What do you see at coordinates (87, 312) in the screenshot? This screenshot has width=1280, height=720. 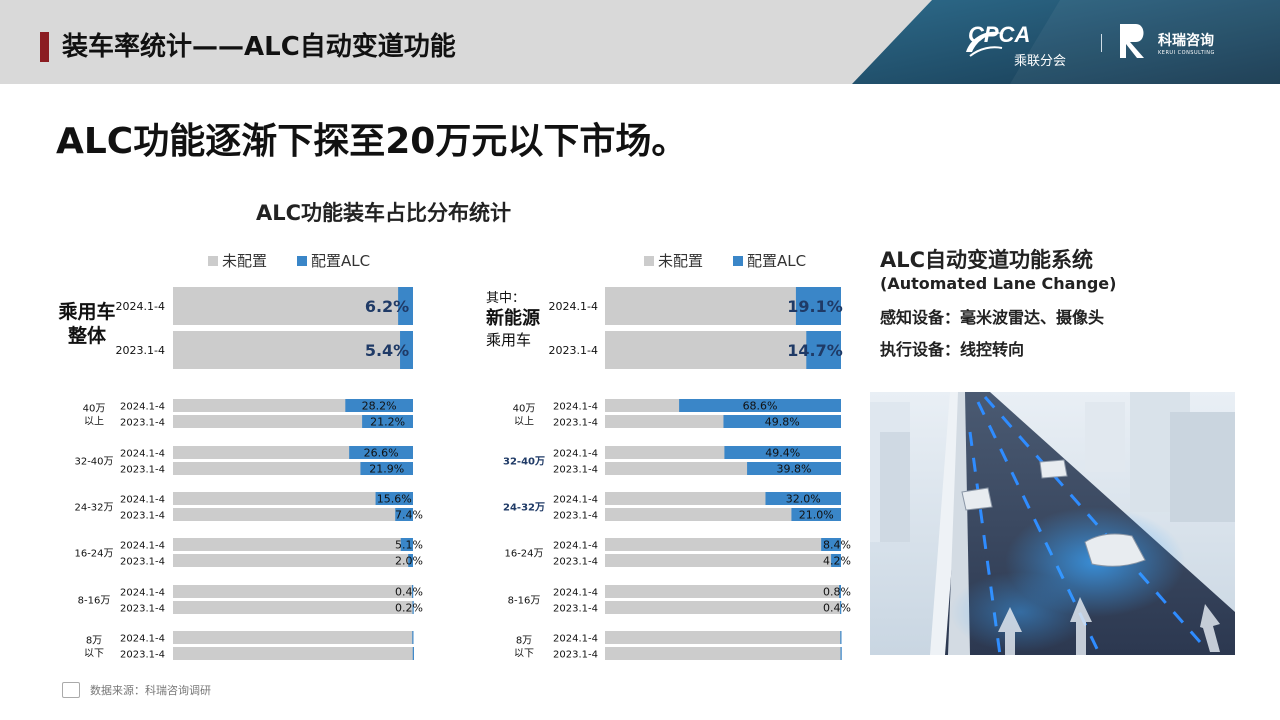 I see `left-group-line1: 乘用车` at bounding box center [87, 312].